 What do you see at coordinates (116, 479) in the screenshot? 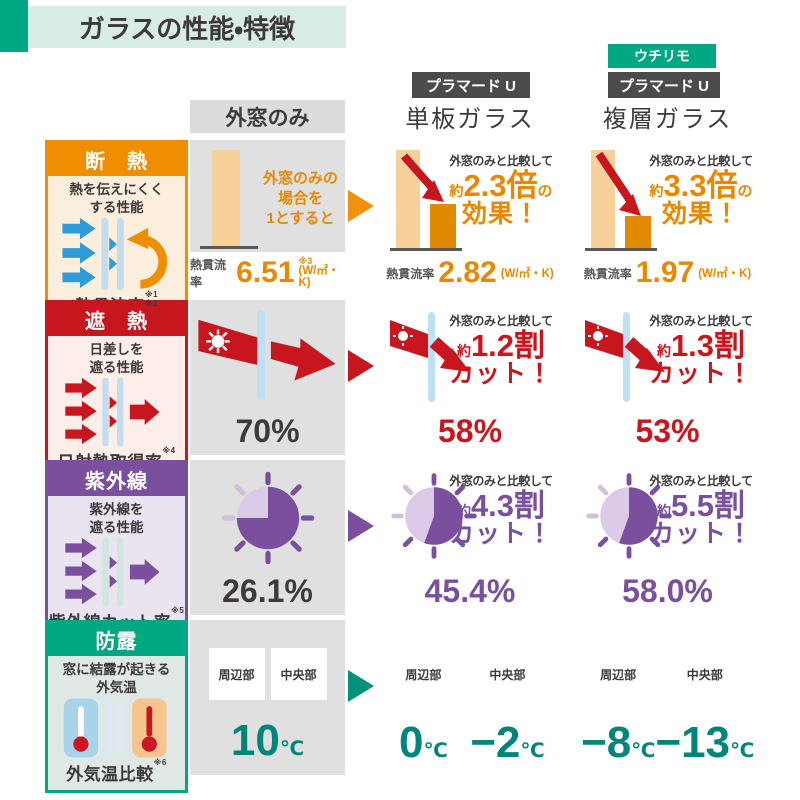
I see `row-title-uv: 紫外線` at bounding box center [116, 479].